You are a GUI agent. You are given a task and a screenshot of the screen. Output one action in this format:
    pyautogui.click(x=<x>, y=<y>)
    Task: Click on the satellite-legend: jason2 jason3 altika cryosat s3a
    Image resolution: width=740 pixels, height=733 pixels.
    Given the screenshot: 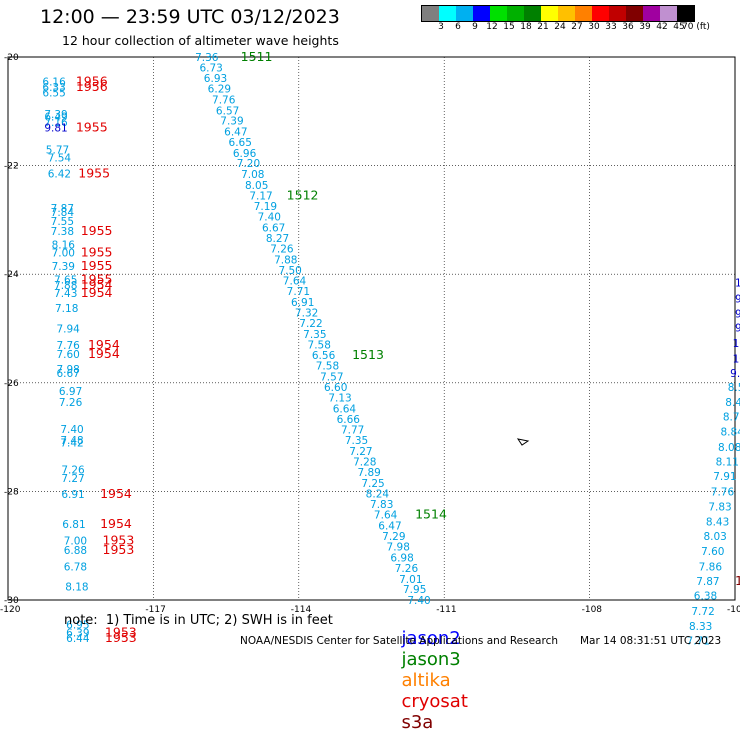 What is the action you would take?
    pyautogui.click(x=435, y=670)
    